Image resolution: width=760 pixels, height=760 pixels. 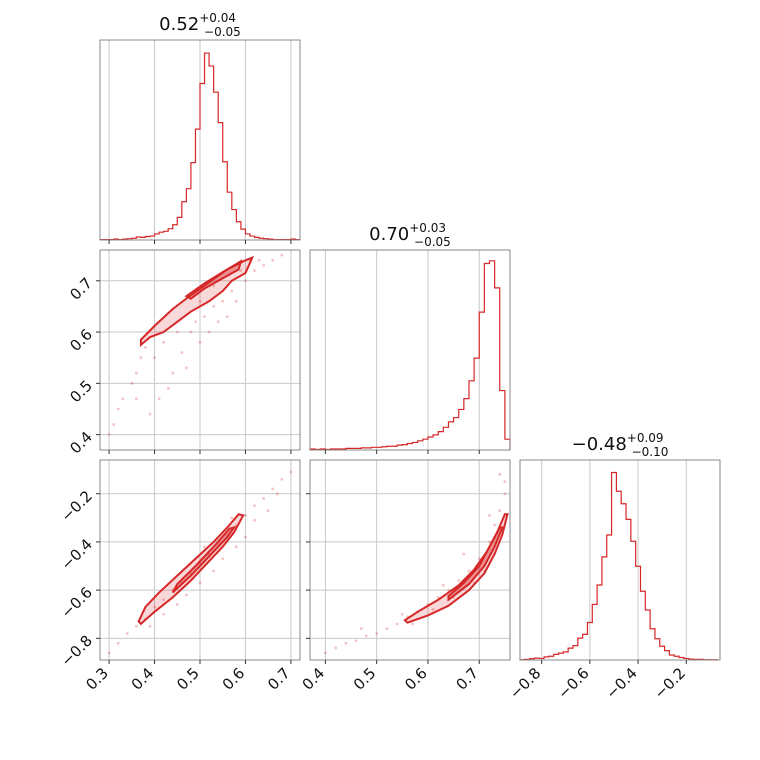 I want to click on title-3-minus: −0.10, so click(x=650, y=452).